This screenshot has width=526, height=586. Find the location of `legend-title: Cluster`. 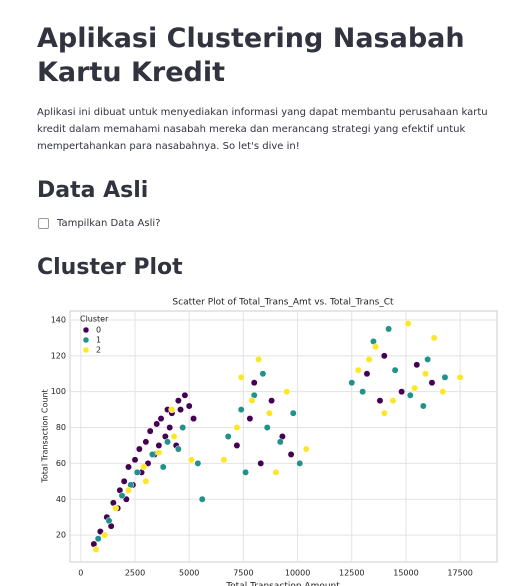

legend-title: Cluster is located at coordinates (94, 319).